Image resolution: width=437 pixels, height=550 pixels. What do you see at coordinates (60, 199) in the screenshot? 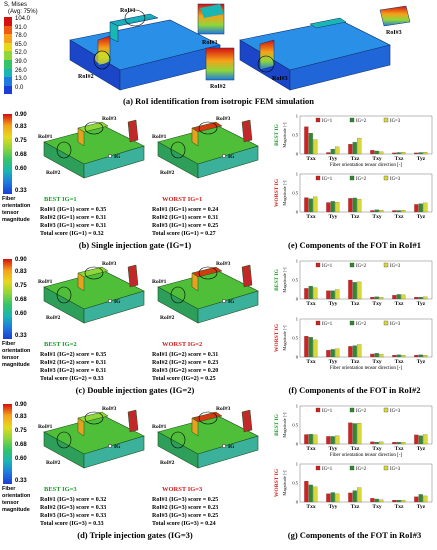
I see `best-ig-title: BEST IG=1` at bounding box center [60, 199].